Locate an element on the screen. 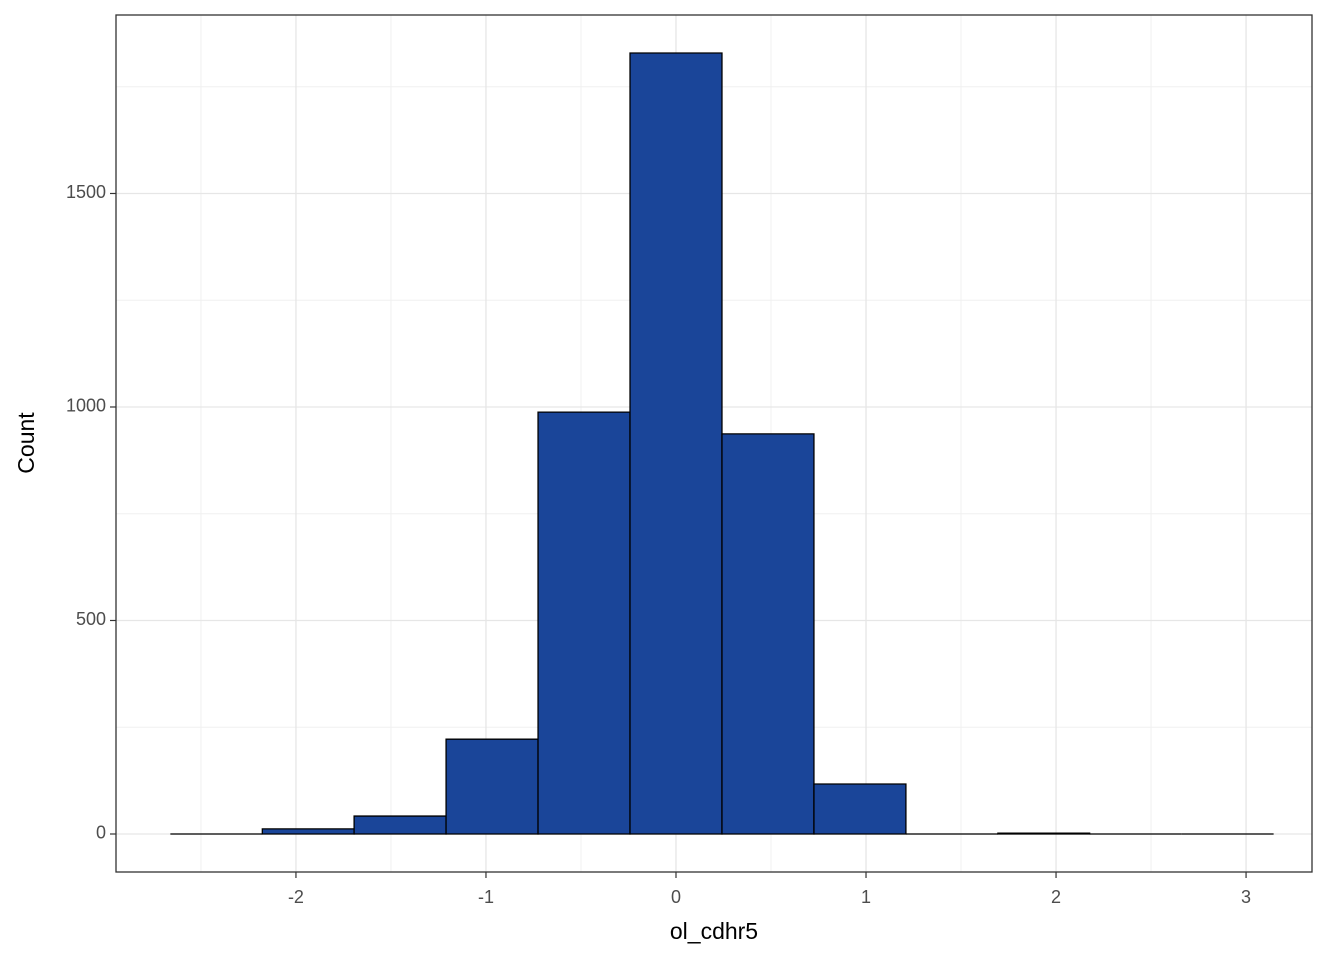  x-tick-label: 1 is located at coordinates (866, 897).